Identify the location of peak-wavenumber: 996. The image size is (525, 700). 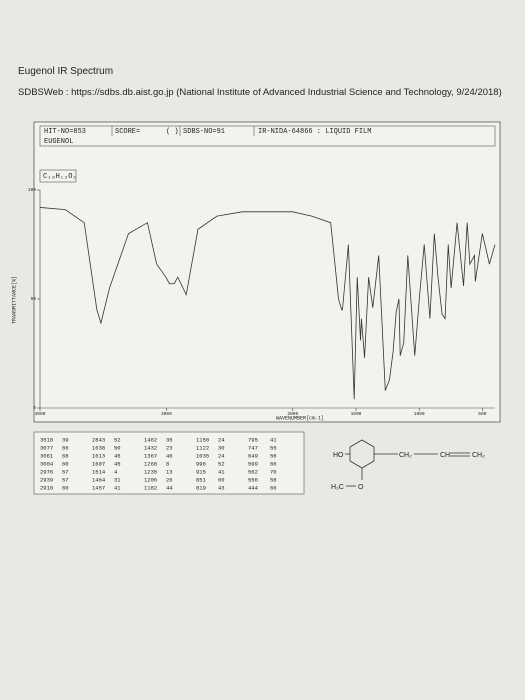
(201, 463).